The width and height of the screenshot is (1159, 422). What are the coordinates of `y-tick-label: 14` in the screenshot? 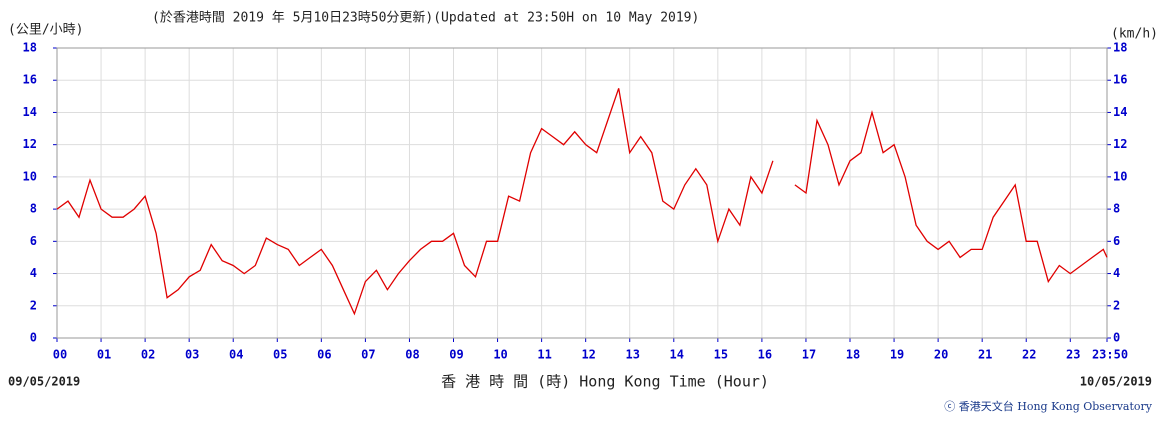 It's located at (30, 112).